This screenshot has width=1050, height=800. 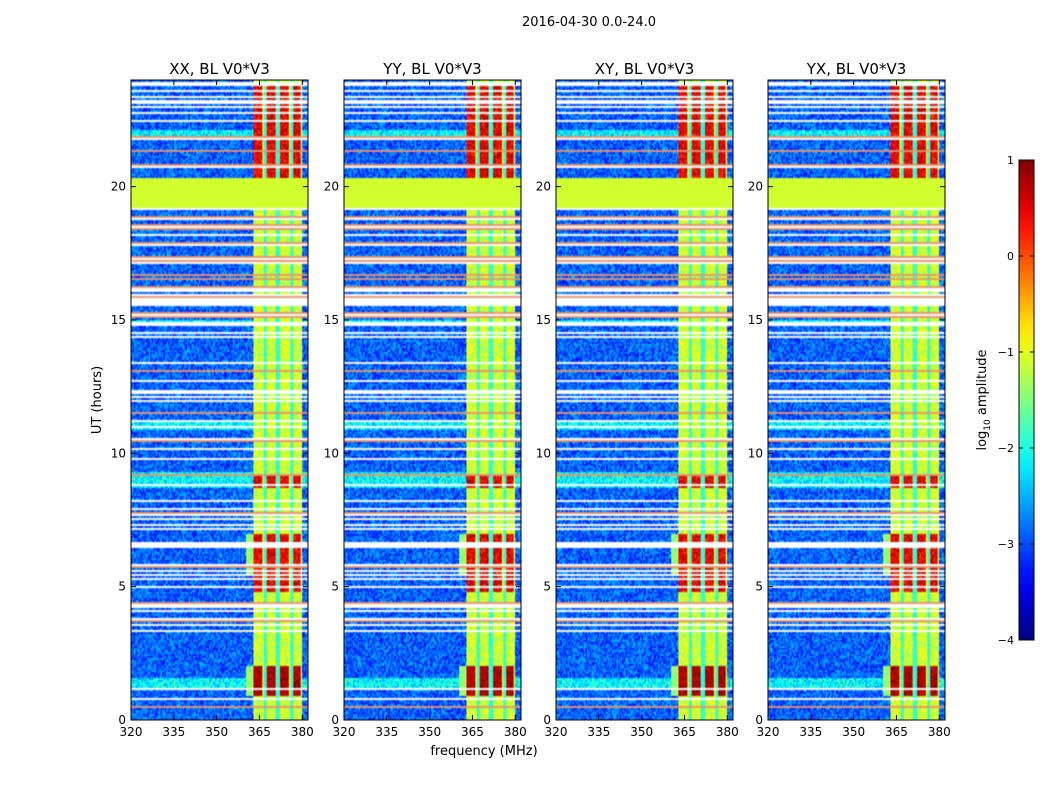 I want to click on colorbar-tick-label: −3, so click(x=1006, y=544).